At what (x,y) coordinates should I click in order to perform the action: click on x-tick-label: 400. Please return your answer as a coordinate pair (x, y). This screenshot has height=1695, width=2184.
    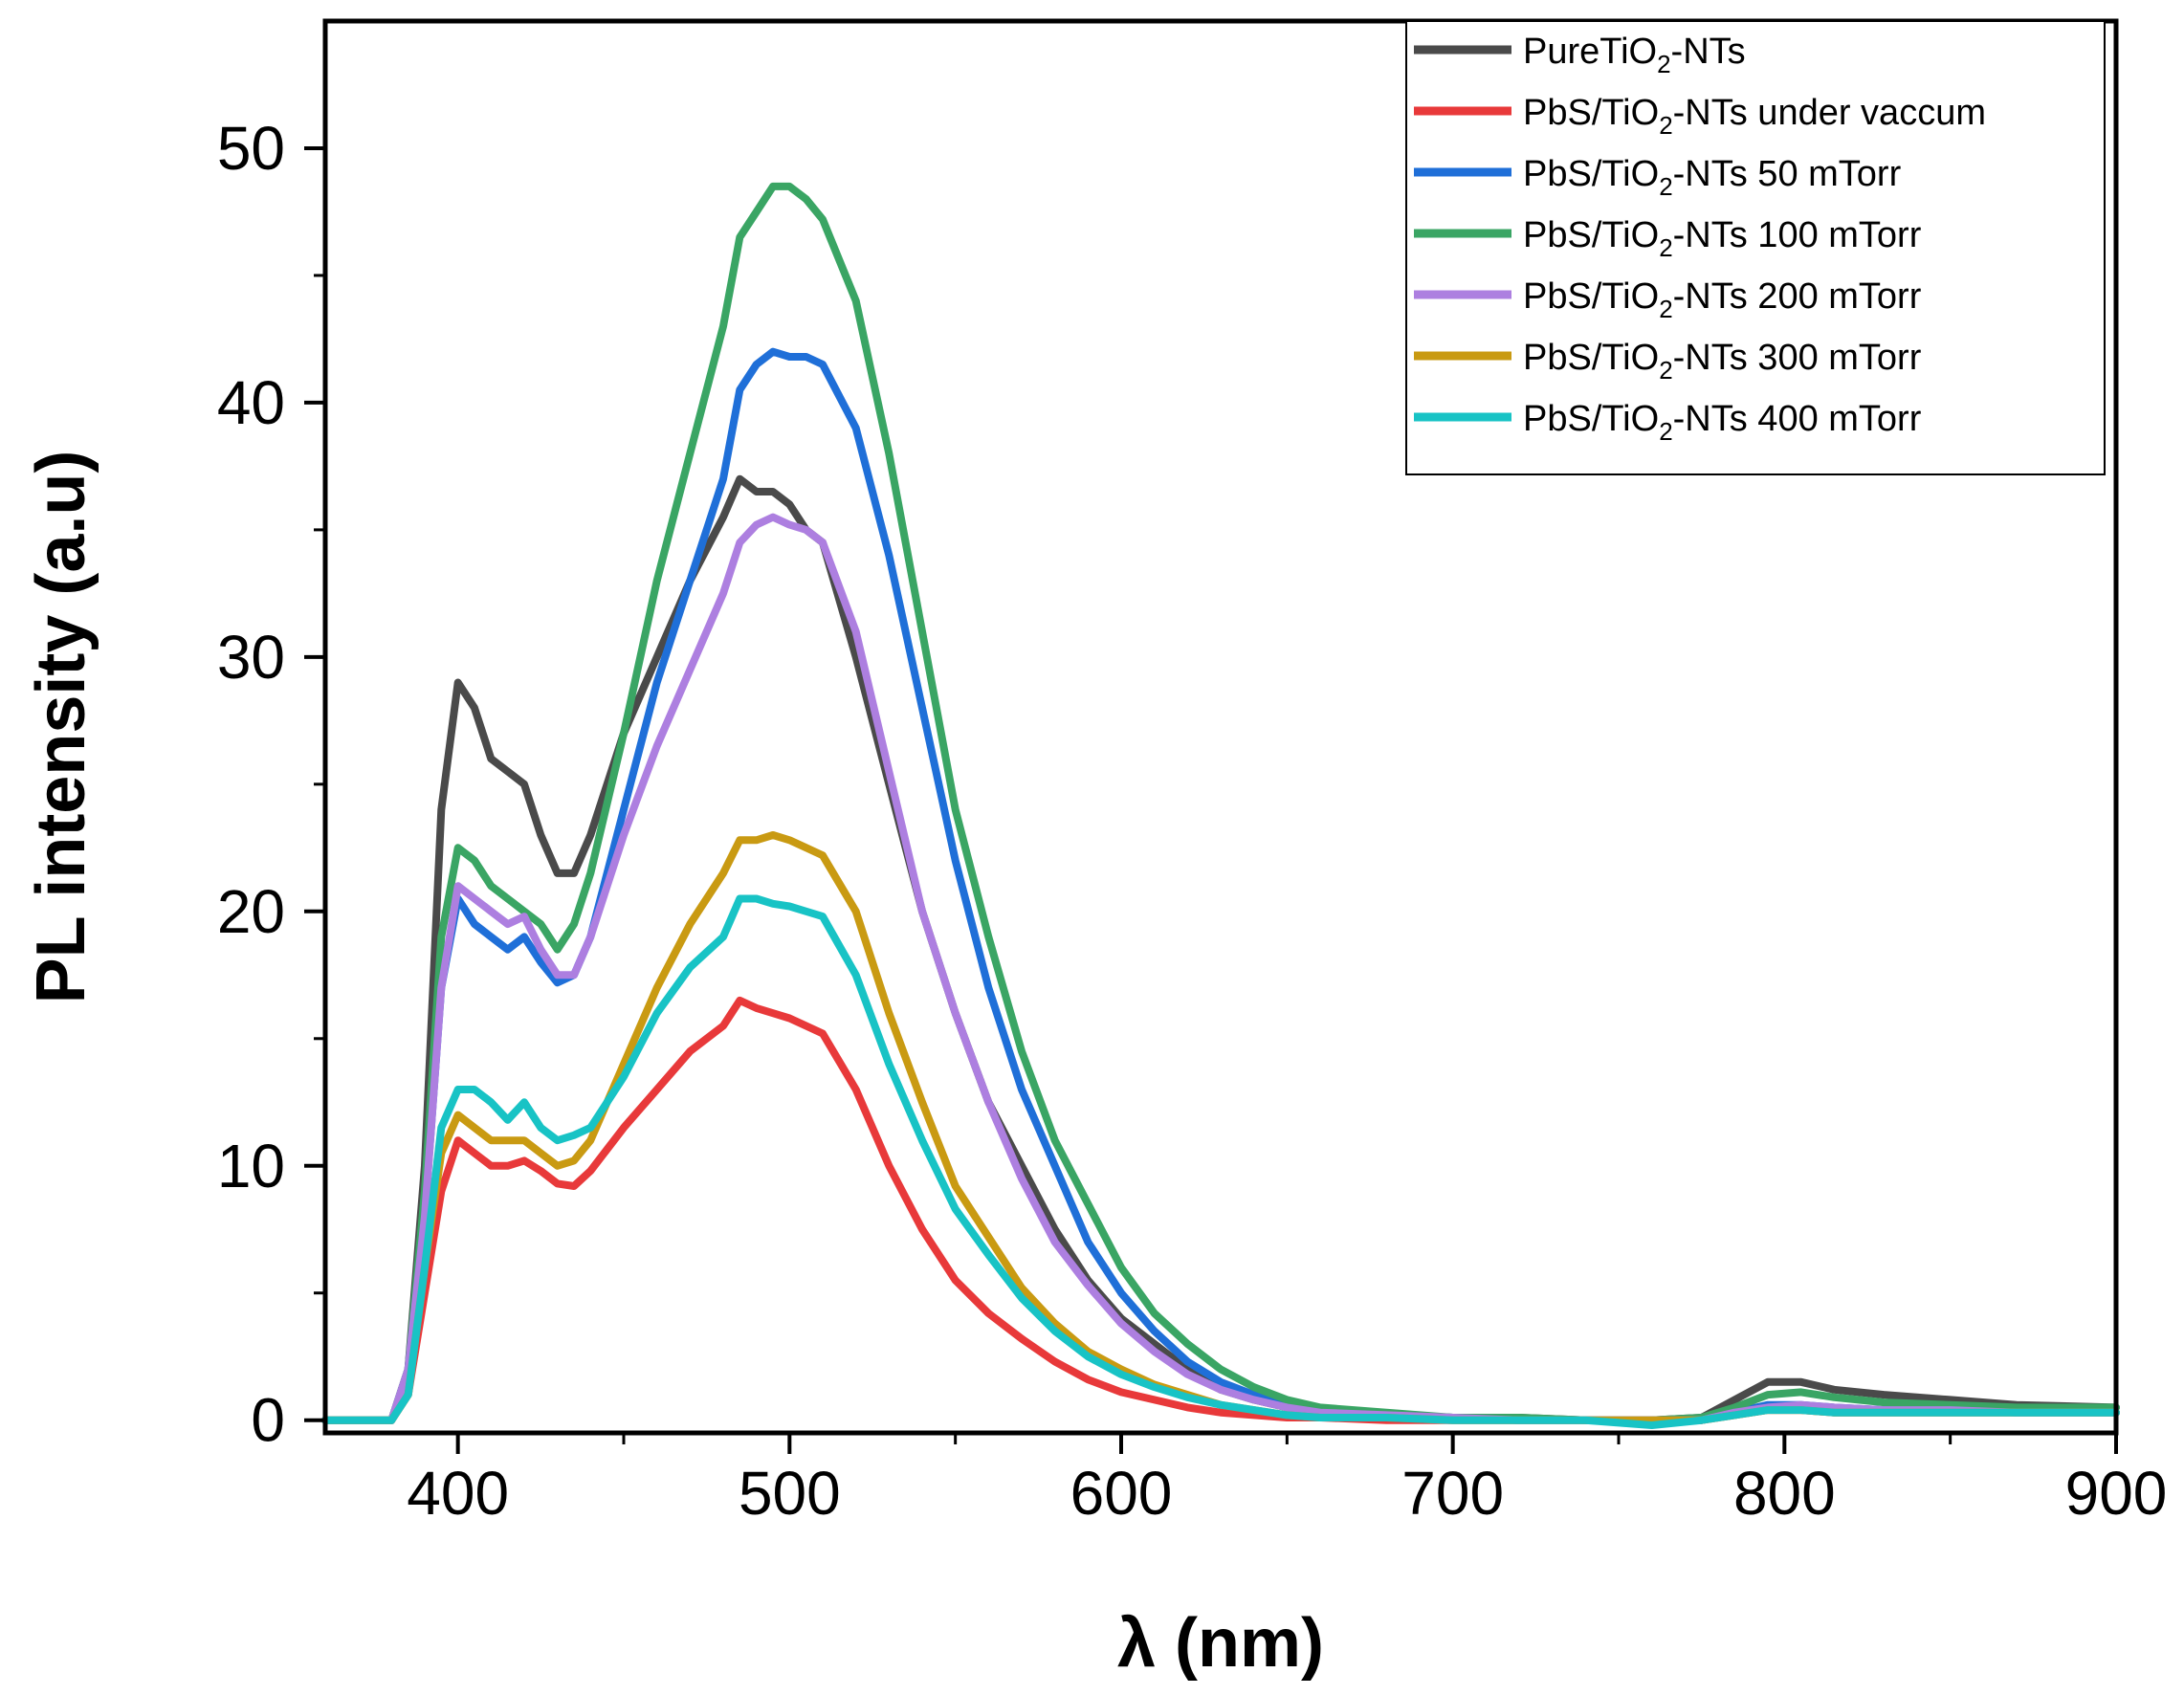
    Looking at the image, I should click on (458, 1493).